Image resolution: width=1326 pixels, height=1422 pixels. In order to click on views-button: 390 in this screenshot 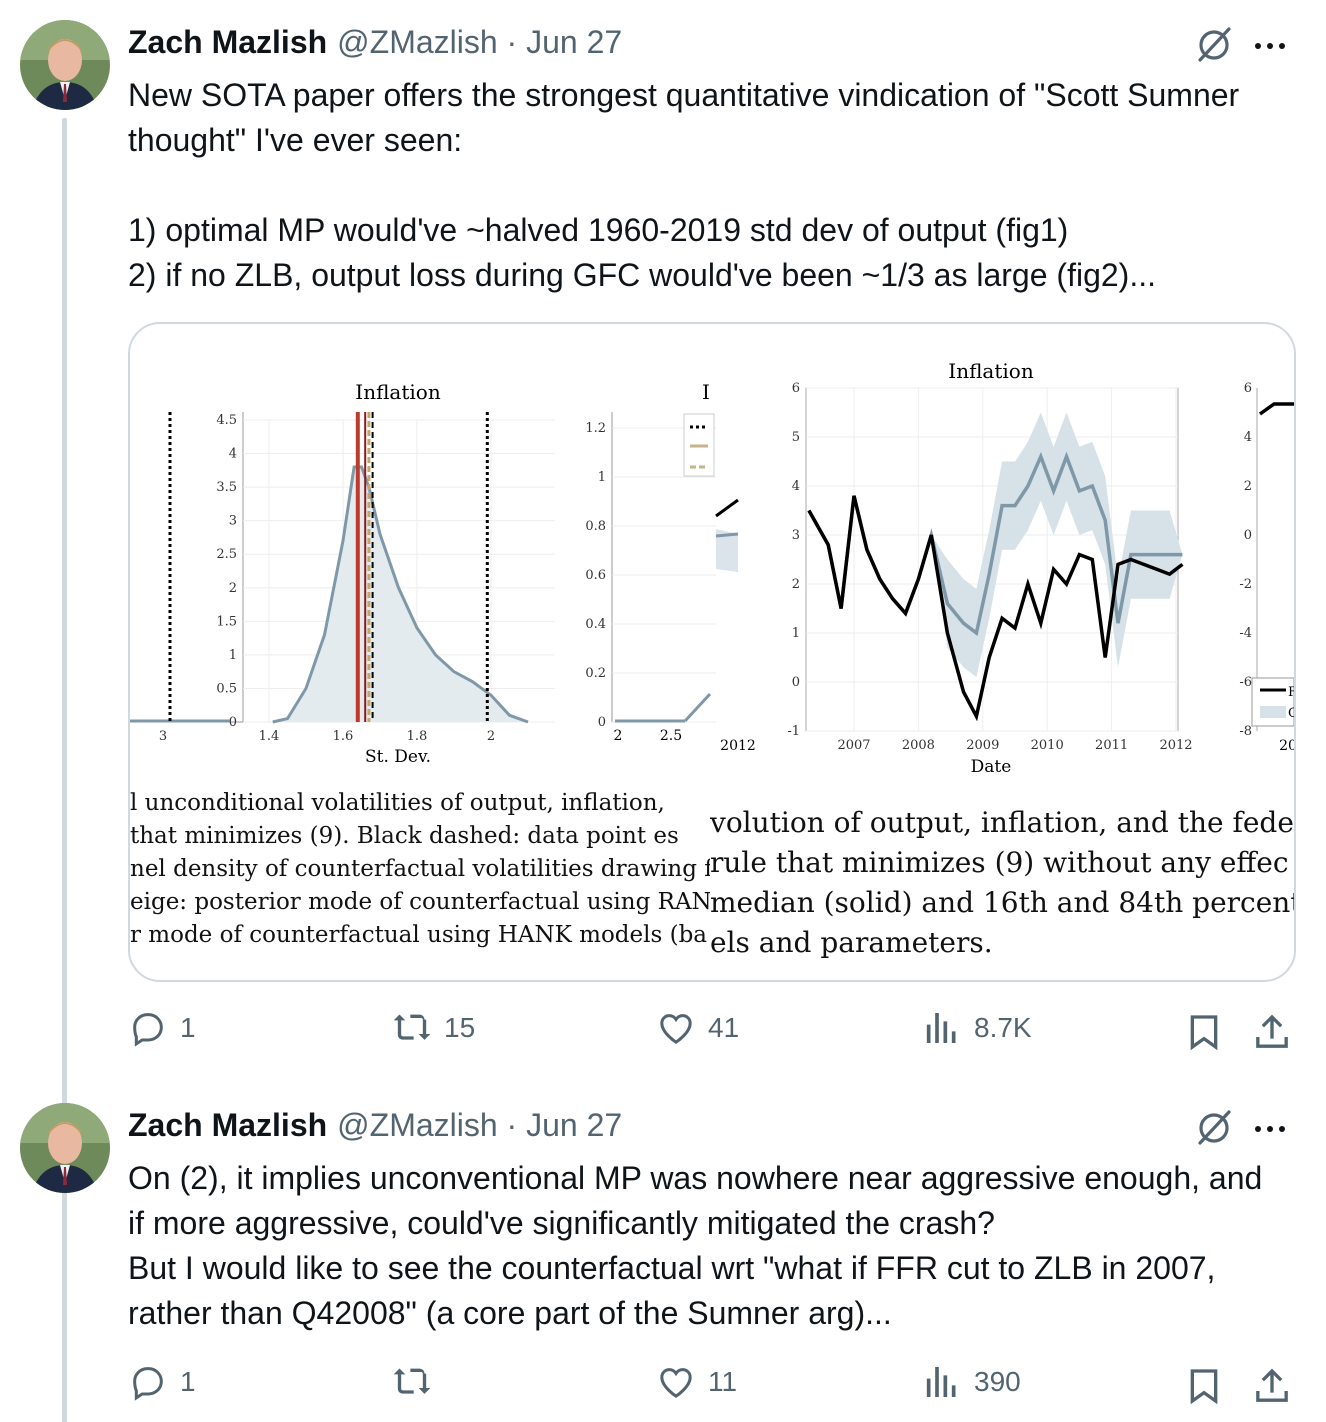, I will do `click(971, 1382)`.